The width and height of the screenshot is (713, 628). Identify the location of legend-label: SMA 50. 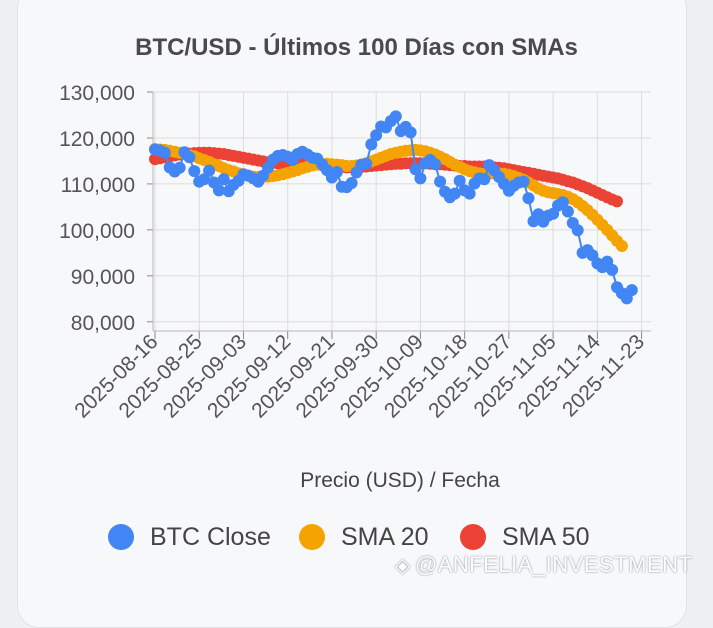
(546, 537).